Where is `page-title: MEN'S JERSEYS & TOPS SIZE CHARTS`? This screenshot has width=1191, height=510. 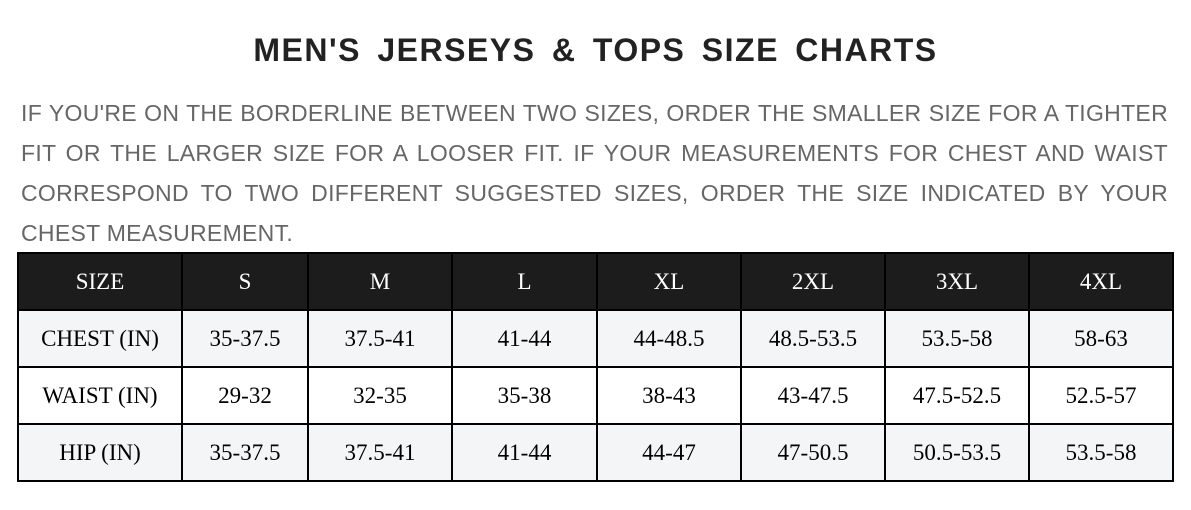 page-title: MEN'S JERSEYS & TOPS SIZE CHARTS is located at coordinates (595, 50).